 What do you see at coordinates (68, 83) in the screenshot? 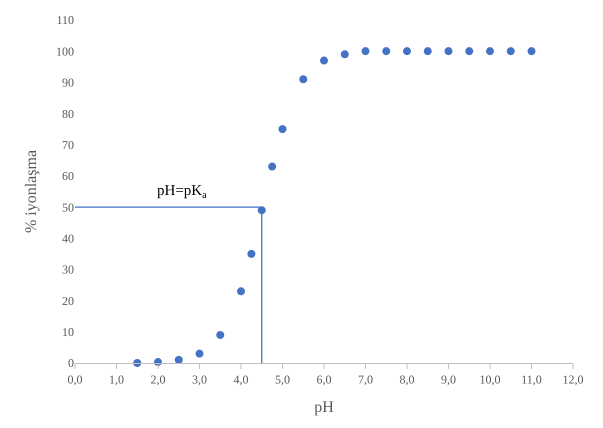
I see `y-tick-label: 90` at bounding box center [68, 83].